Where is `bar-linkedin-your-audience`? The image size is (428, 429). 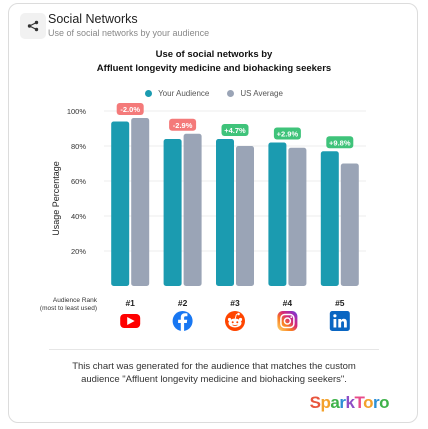 bar-linkedin-your-audience is located at coordinates (329, 218).